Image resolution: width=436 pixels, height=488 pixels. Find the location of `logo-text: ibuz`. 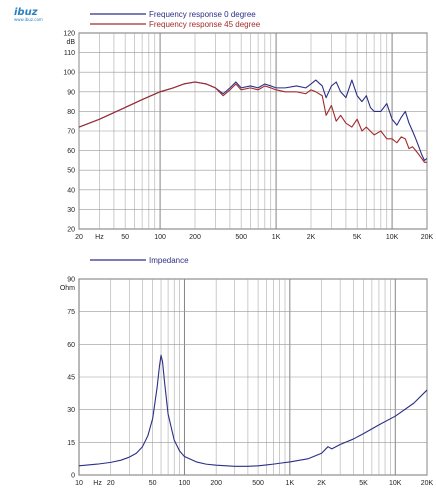

logo-text: ibuz is located at coordinates (26, 12).